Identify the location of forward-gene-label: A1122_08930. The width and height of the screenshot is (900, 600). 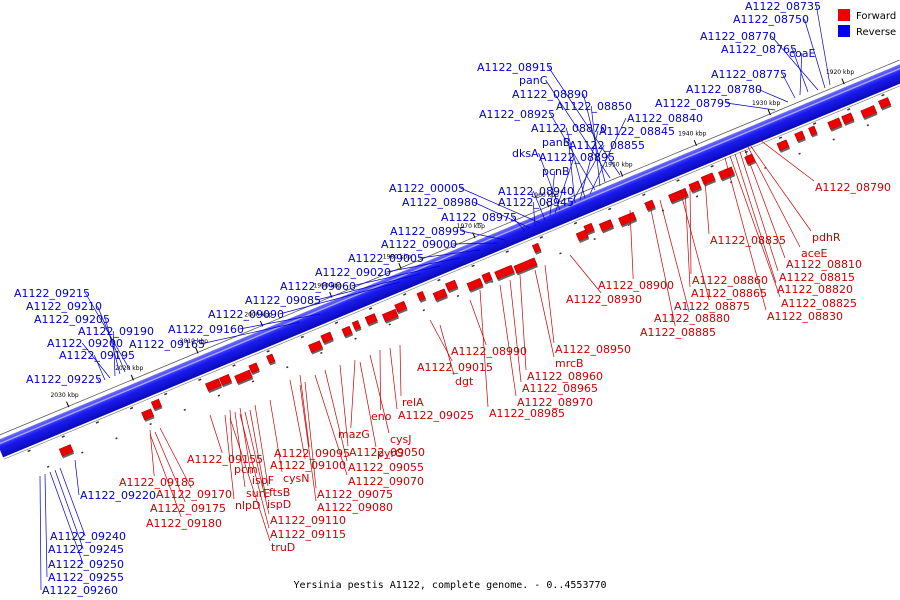
(604, 299).